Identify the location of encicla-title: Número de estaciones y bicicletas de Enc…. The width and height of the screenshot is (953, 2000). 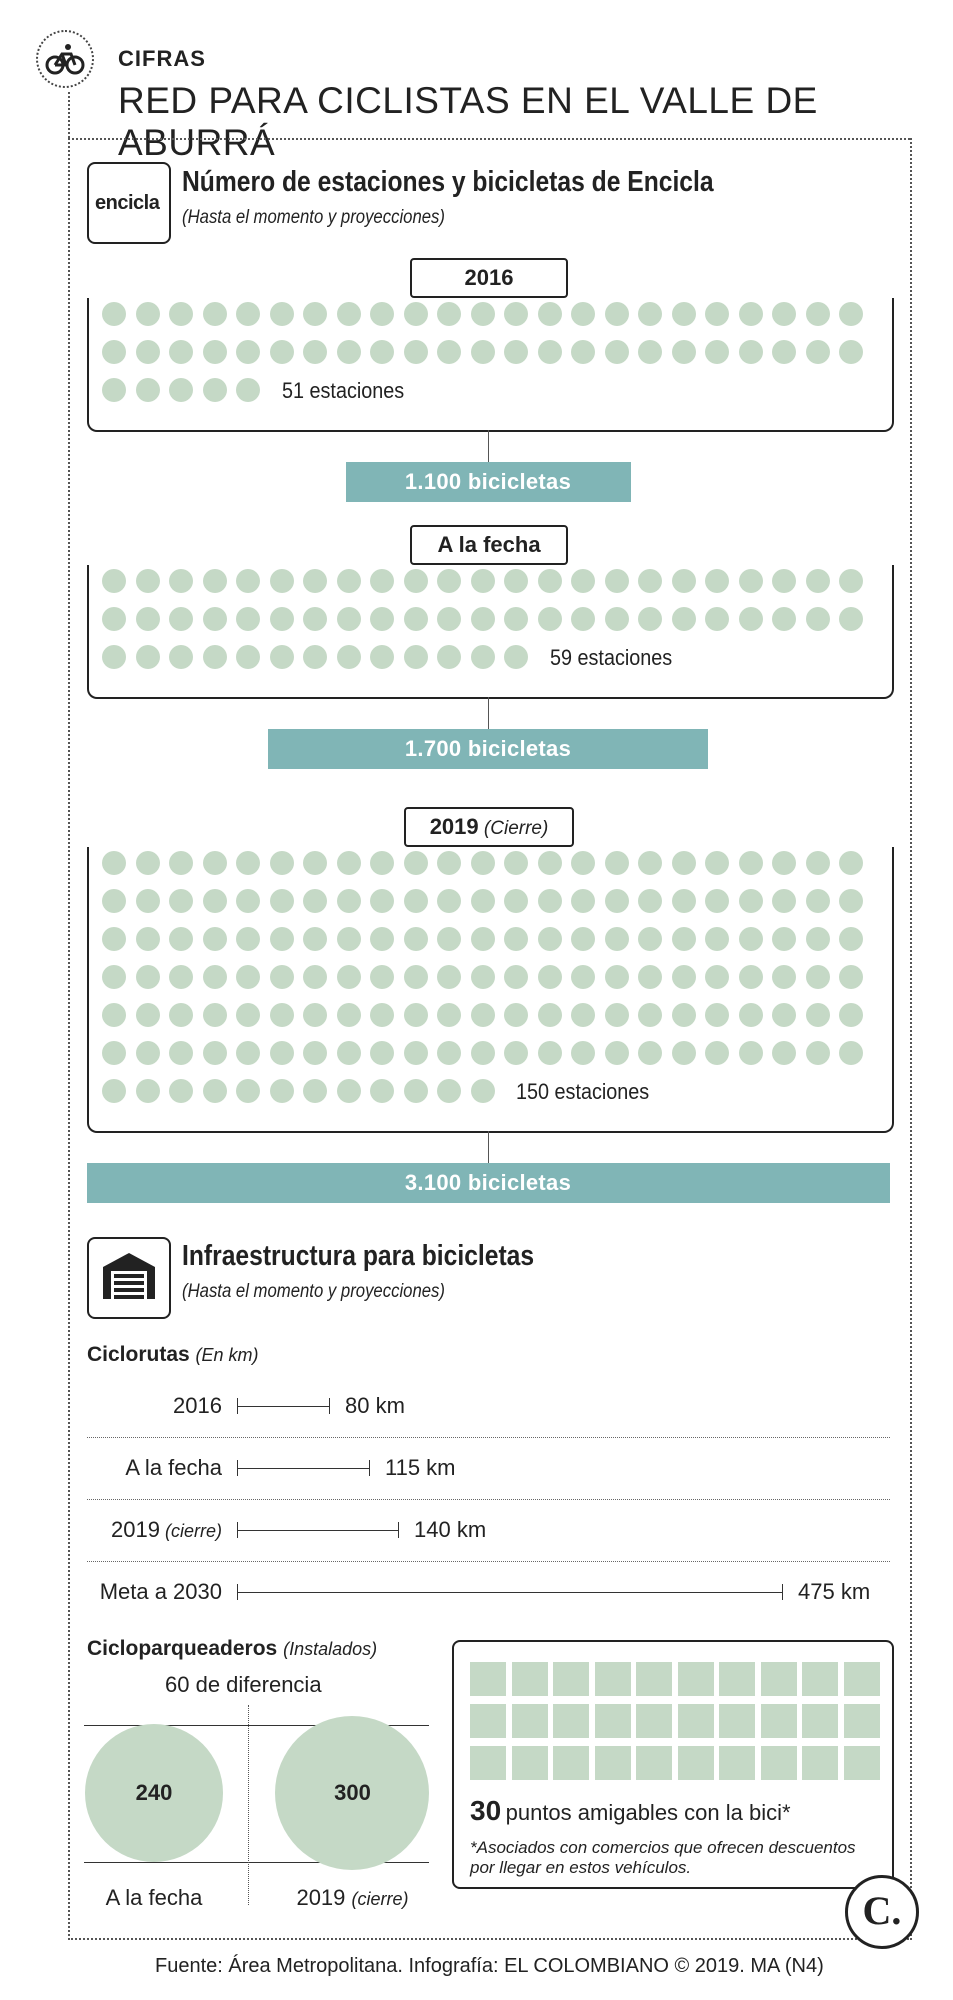
(448, 182).